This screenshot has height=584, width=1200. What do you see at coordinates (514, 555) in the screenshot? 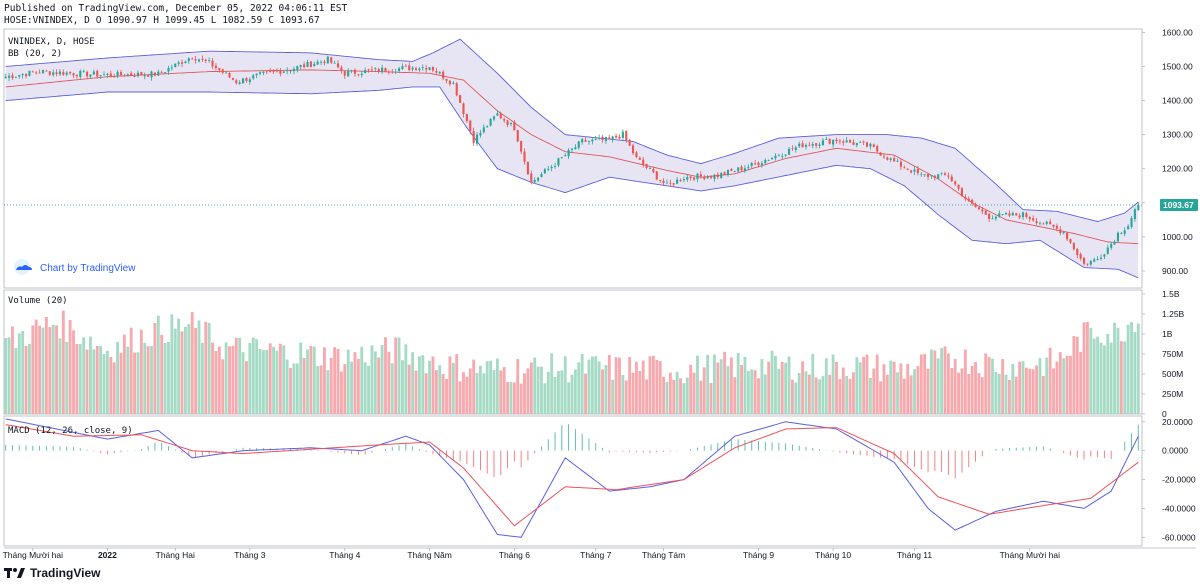
I see `time-label: Tháng 6` at bounding box center [514, 555].